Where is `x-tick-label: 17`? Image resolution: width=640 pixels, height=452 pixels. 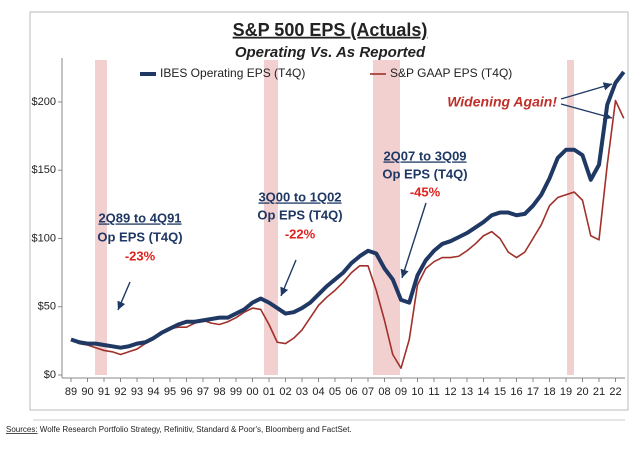 x-tick-label: 17 is located at coordinates (533, 392).